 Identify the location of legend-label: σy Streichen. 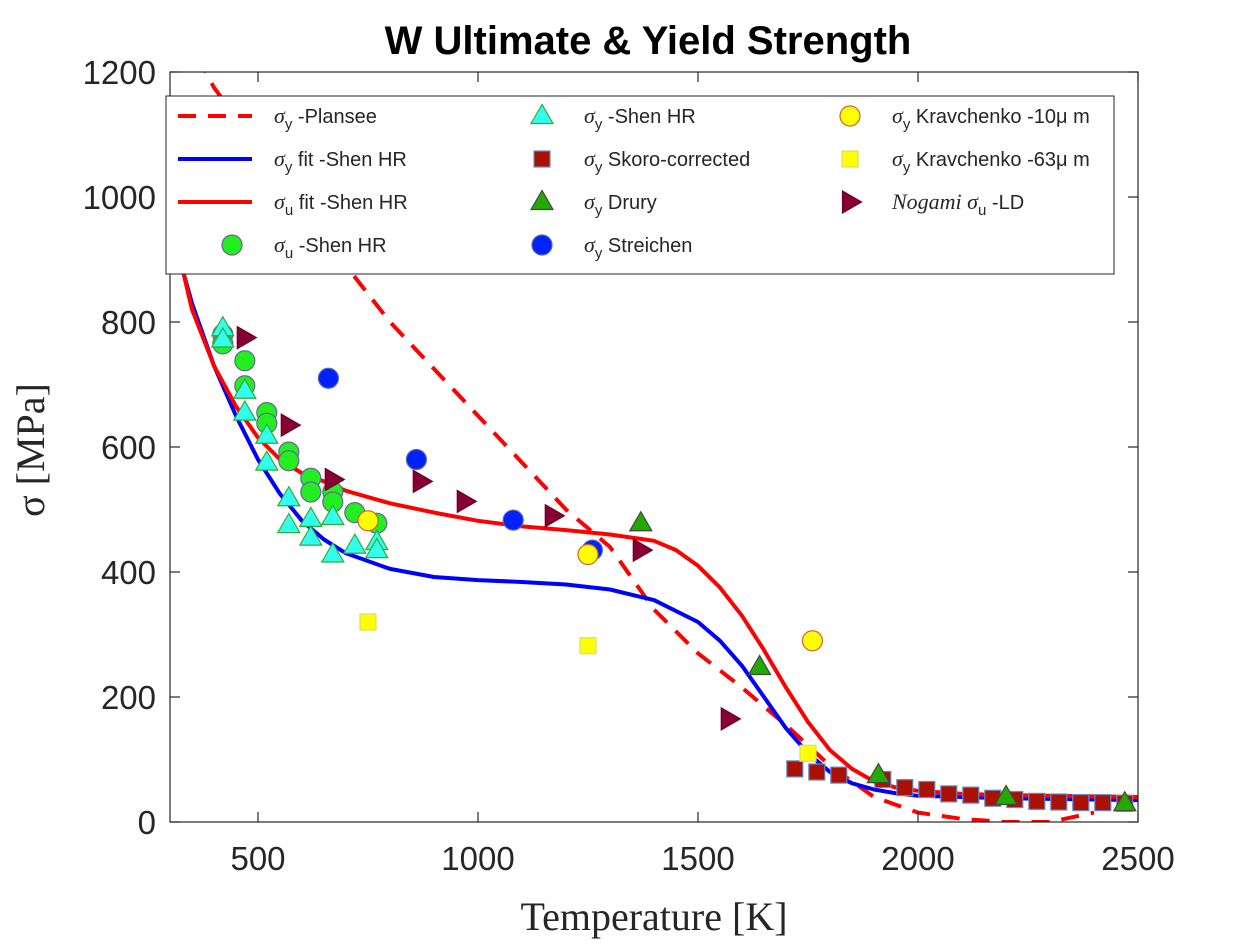
(638, 247).